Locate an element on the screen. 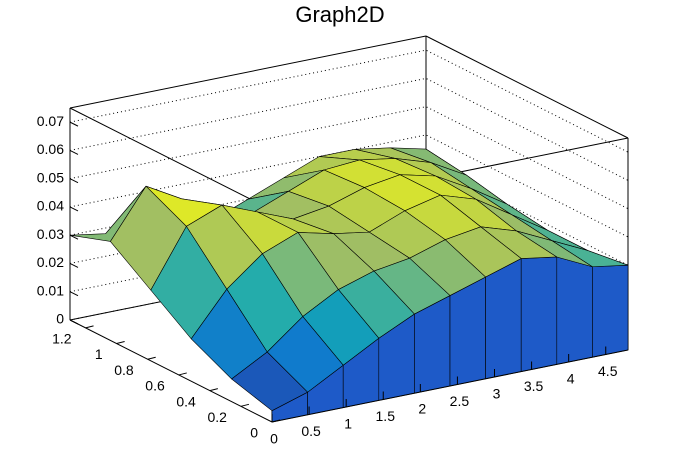  x-tick-label: 3.5 is located at coordinates (534, 386).